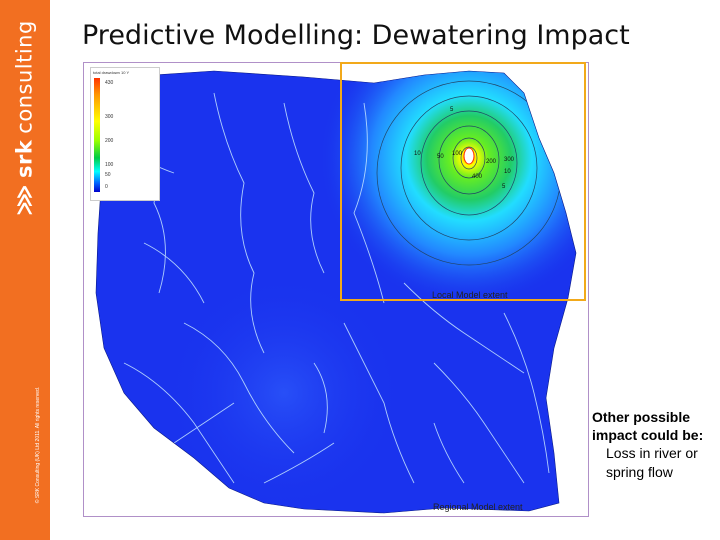 This screenshot has width=720, height=540. What do you see at coordinates (108, 175) in the screenshot?
I see `legend-tick: 50` at bounding box center [108, 175].